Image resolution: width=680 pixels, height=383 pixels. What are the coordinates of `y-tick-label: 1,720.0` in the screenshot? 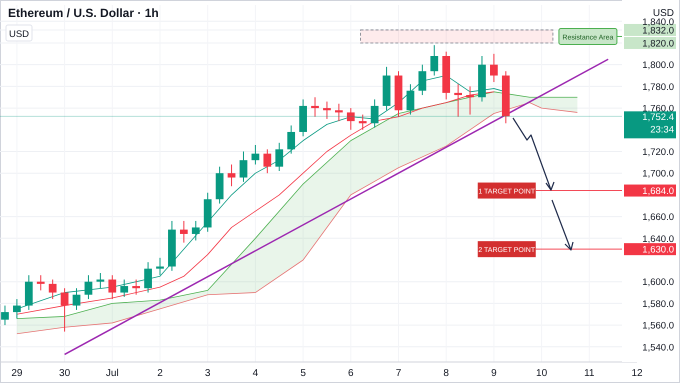 It's located at (658, 152).